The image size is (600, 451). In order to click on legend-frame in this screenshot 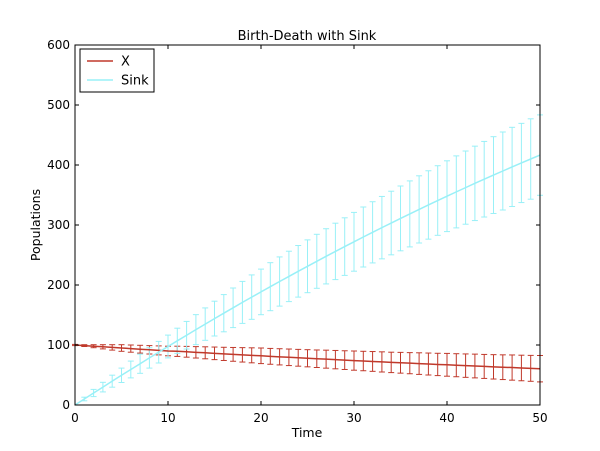, I will do `click(117, 70)`.